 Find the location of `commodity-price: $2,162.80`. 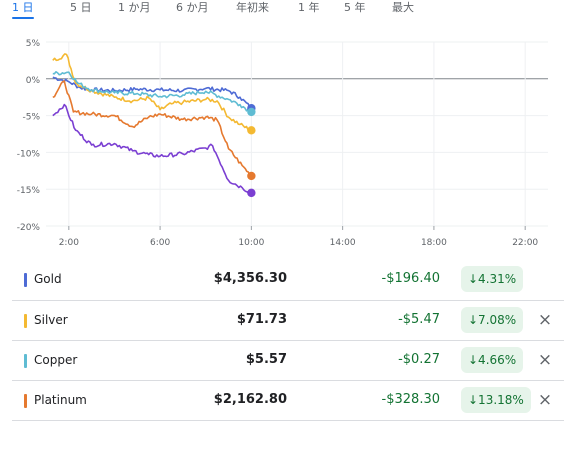

commodity-price: $2,162.80 is located at coordinates (250, 399).